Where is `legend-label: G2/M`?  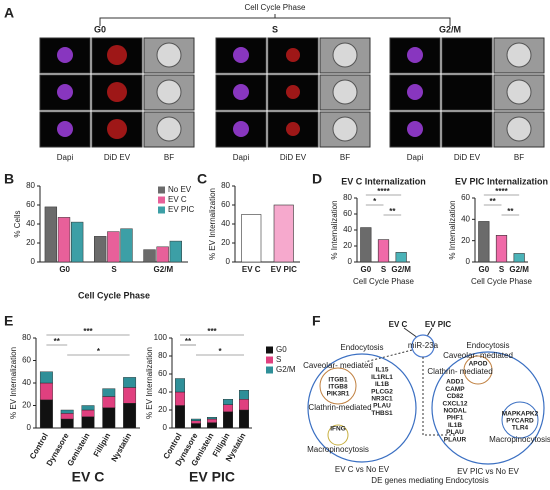
legend-label: G2/M is located at coordinates (286, 369).